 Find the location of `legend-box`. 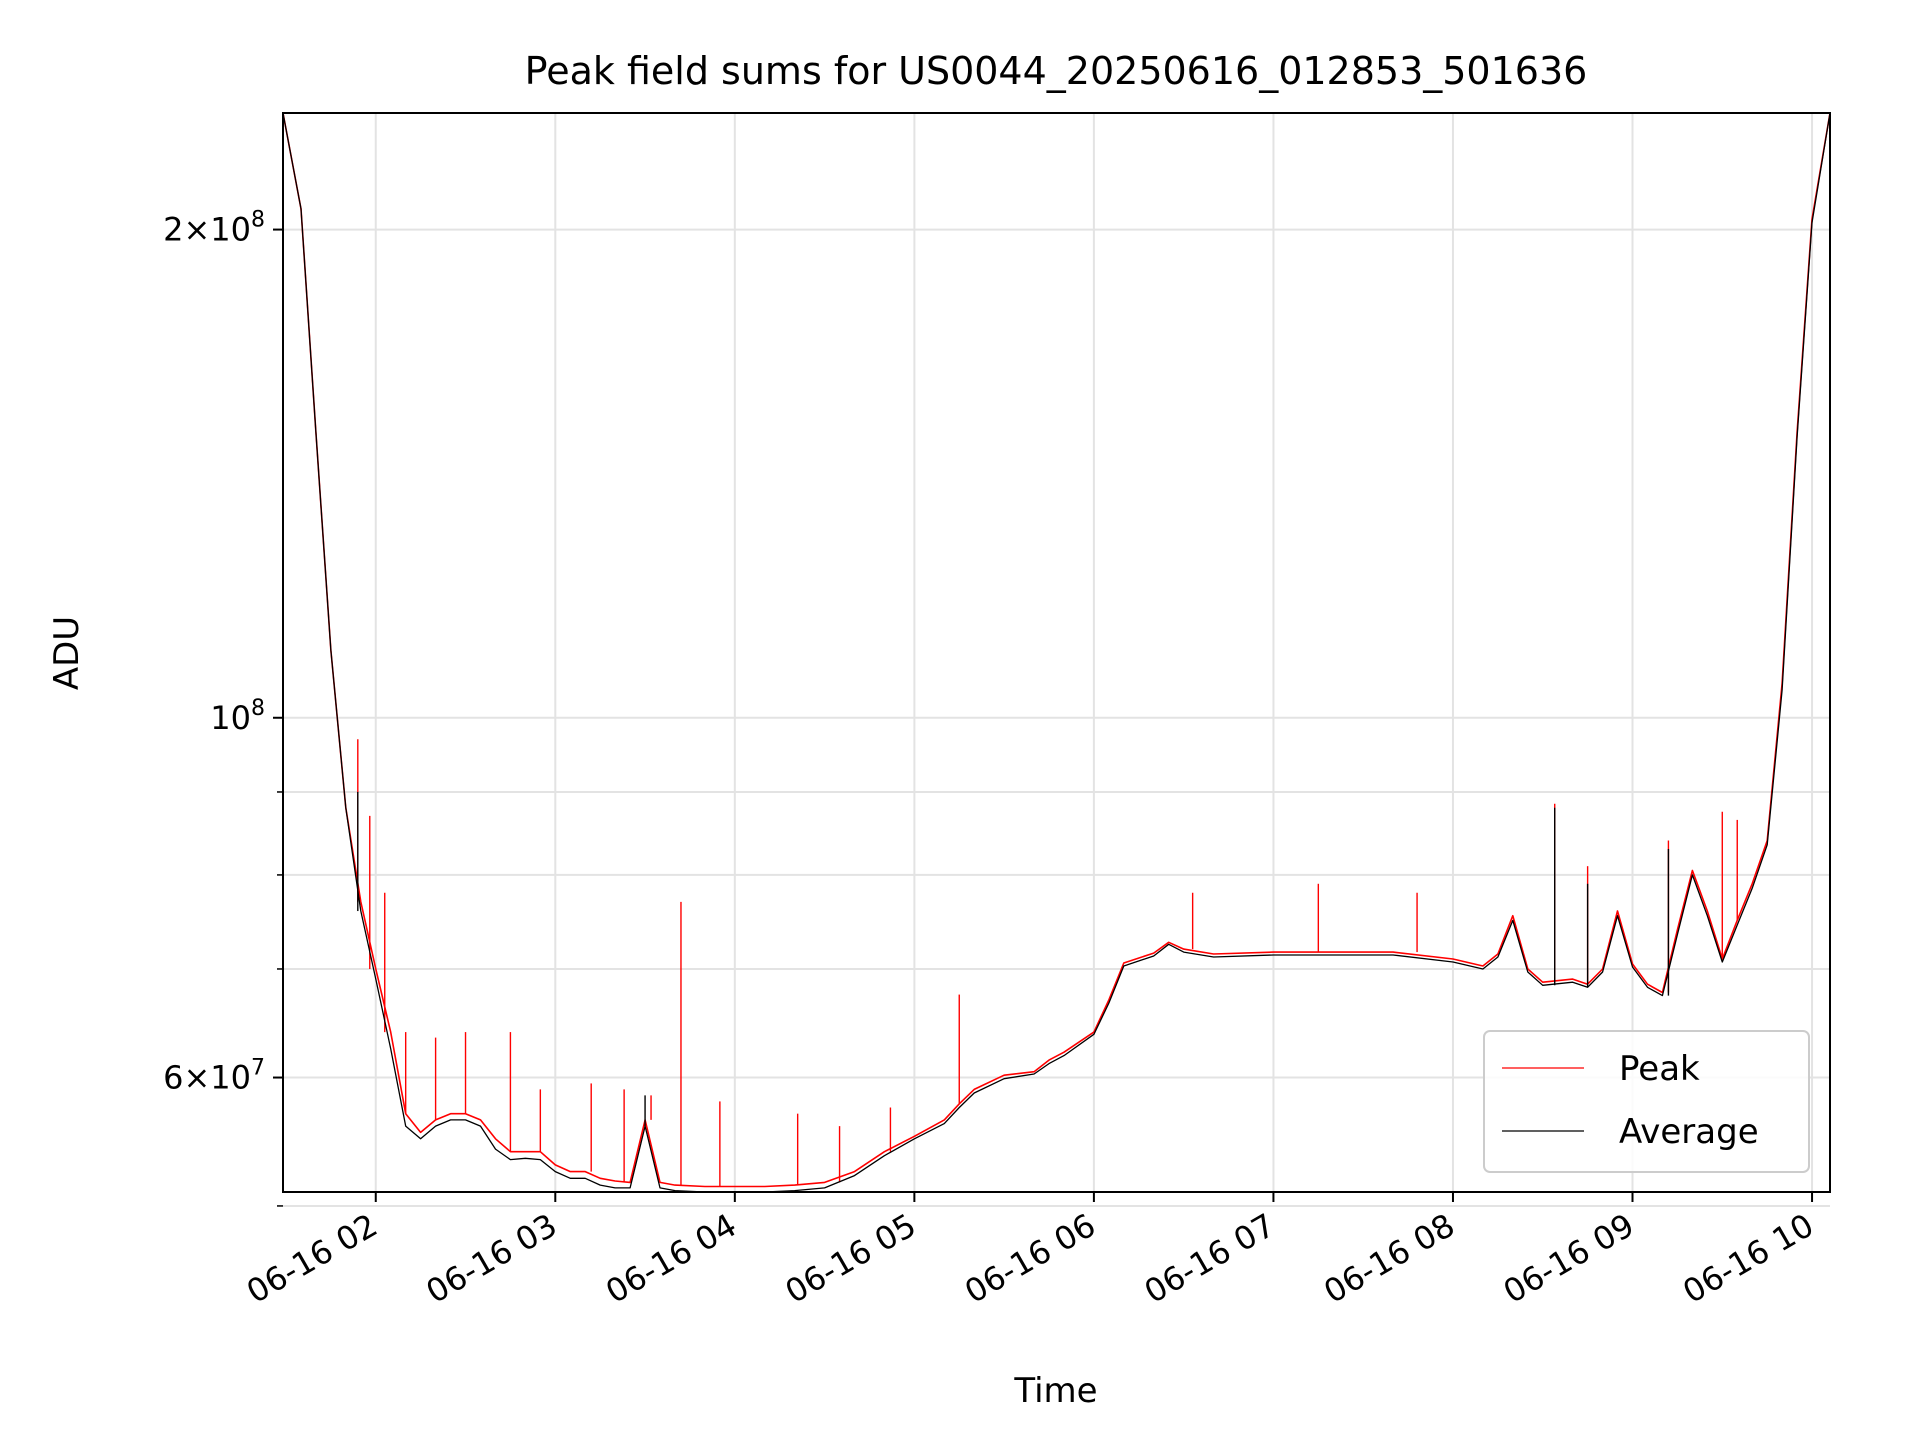

legend-box is located at coordinates (1646, 1101).